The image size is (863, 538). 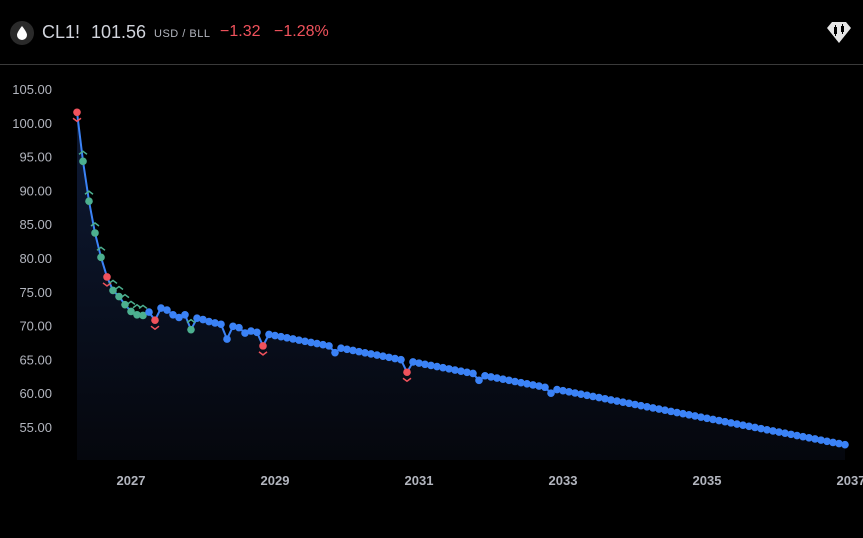 What do you see at coordinates (61, 32) in the screenshot?
I see `symbol: CL1!` at bounding box center [61, 32].